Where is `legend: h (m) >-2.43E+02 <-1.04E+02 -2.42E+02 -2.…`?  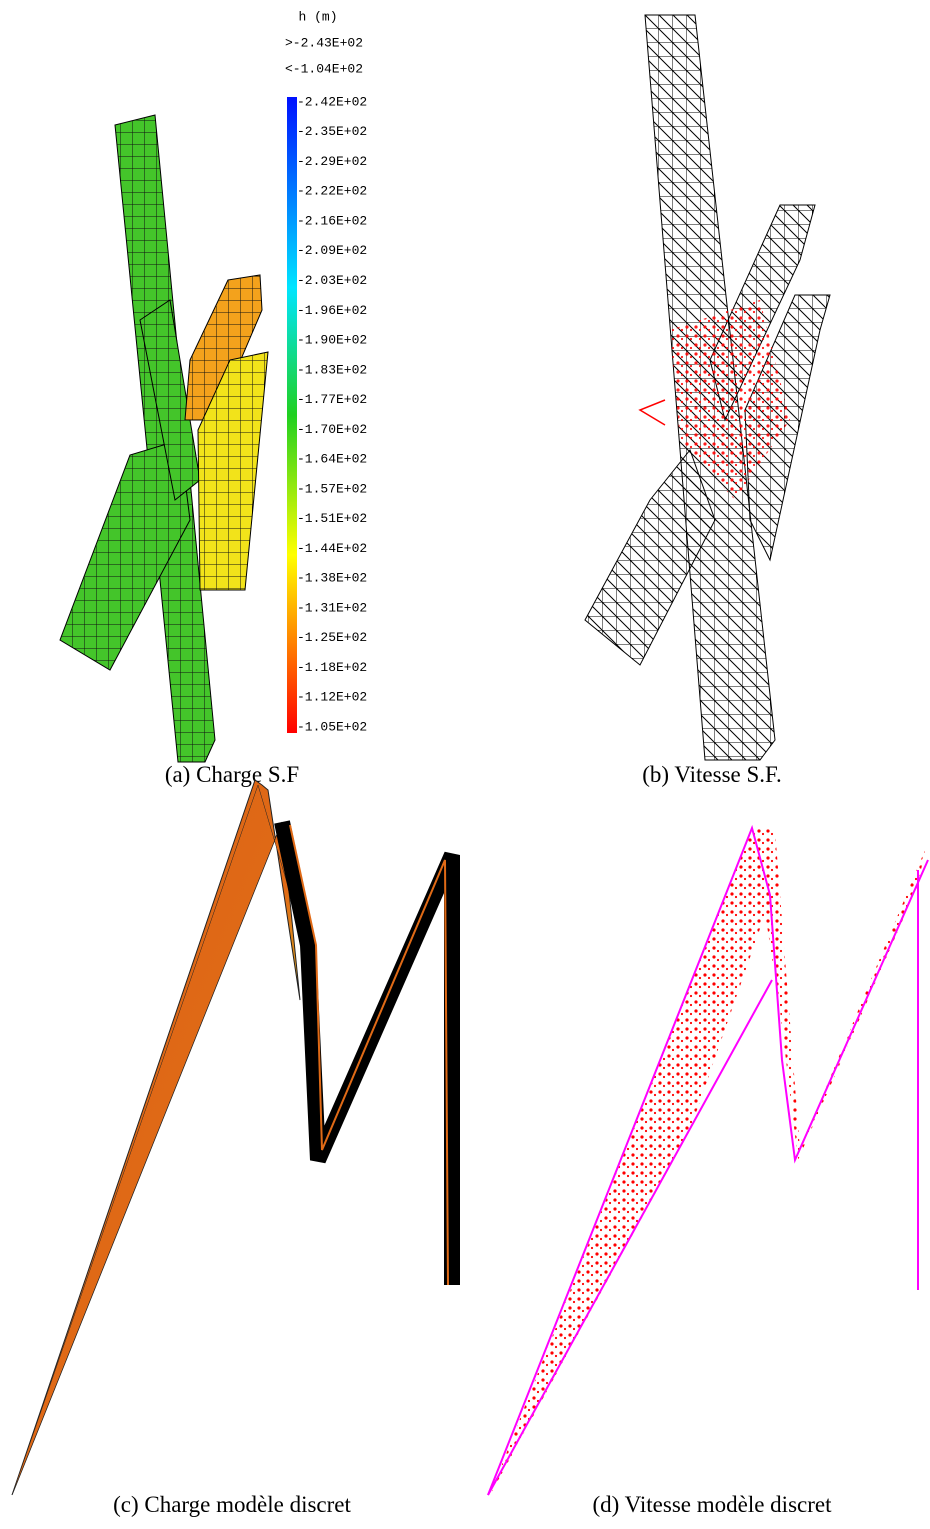 legend: h (m) >-2.43E+02 <-1.04E+02 -2.42E+02 -2.… is located at coordinates (326, 371).